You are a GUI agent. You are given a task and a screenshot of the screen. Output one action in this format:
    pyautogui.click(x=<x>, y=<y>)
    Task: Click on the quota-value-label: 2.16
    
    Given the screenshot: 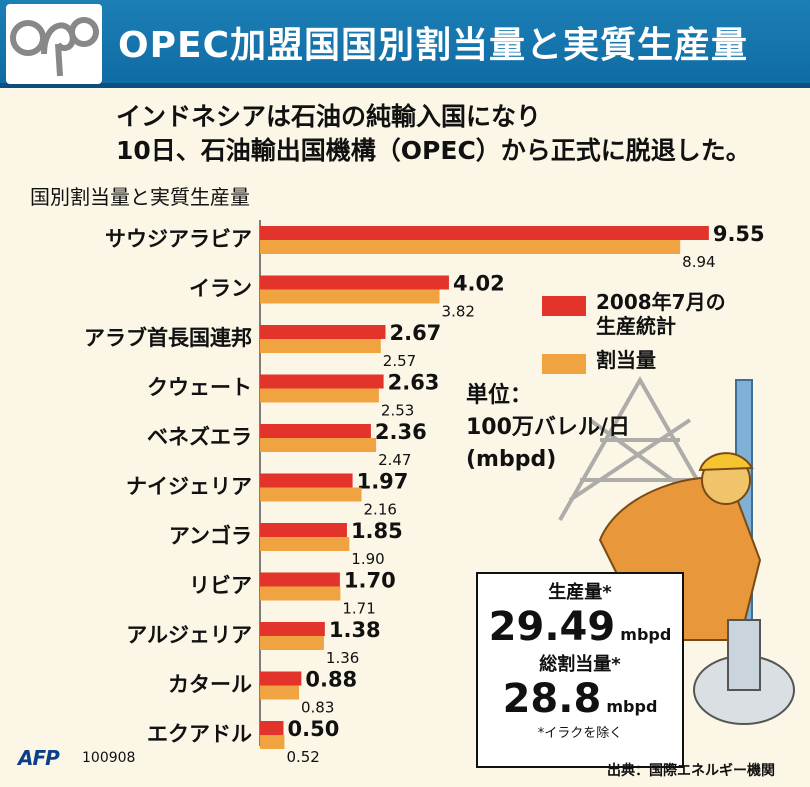 What is the action you would take?
    pyautogui.click(x=380, y=510)
    